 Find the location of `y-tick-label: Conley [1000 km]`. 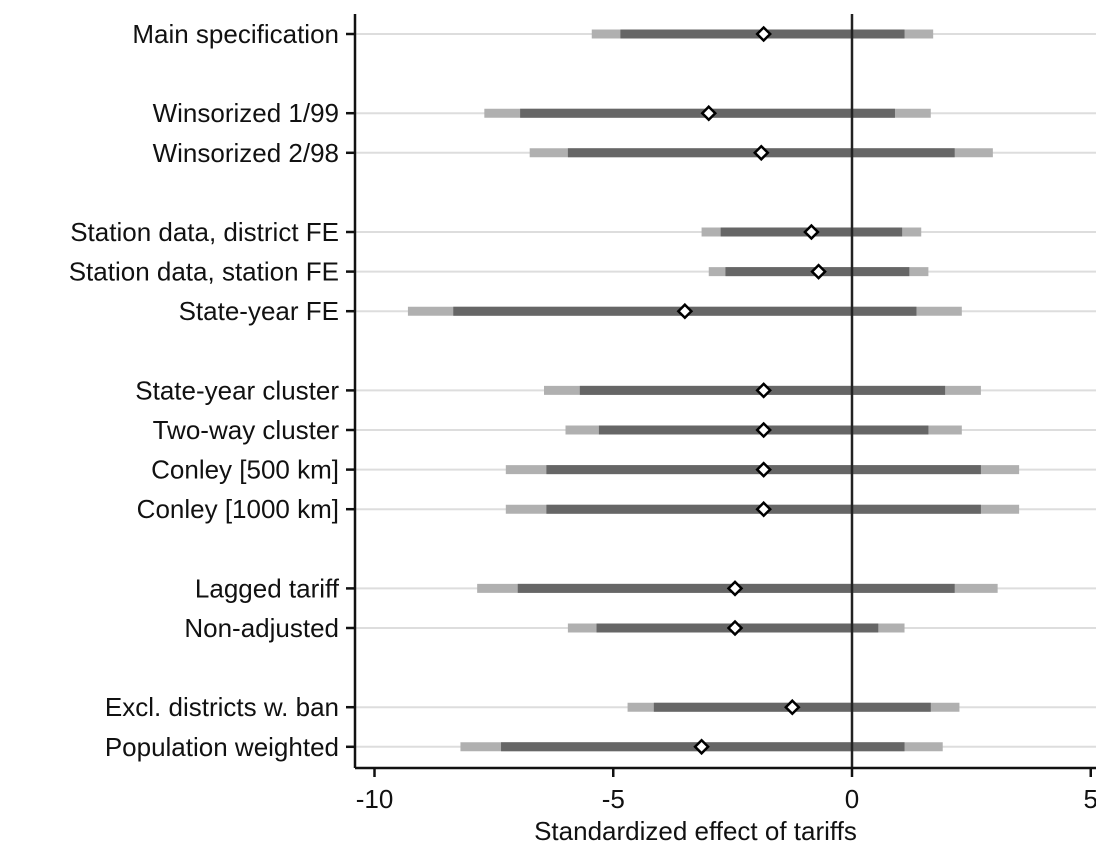

y-tick-label: Conley [1000 km] is located at coordinates (238, 509).